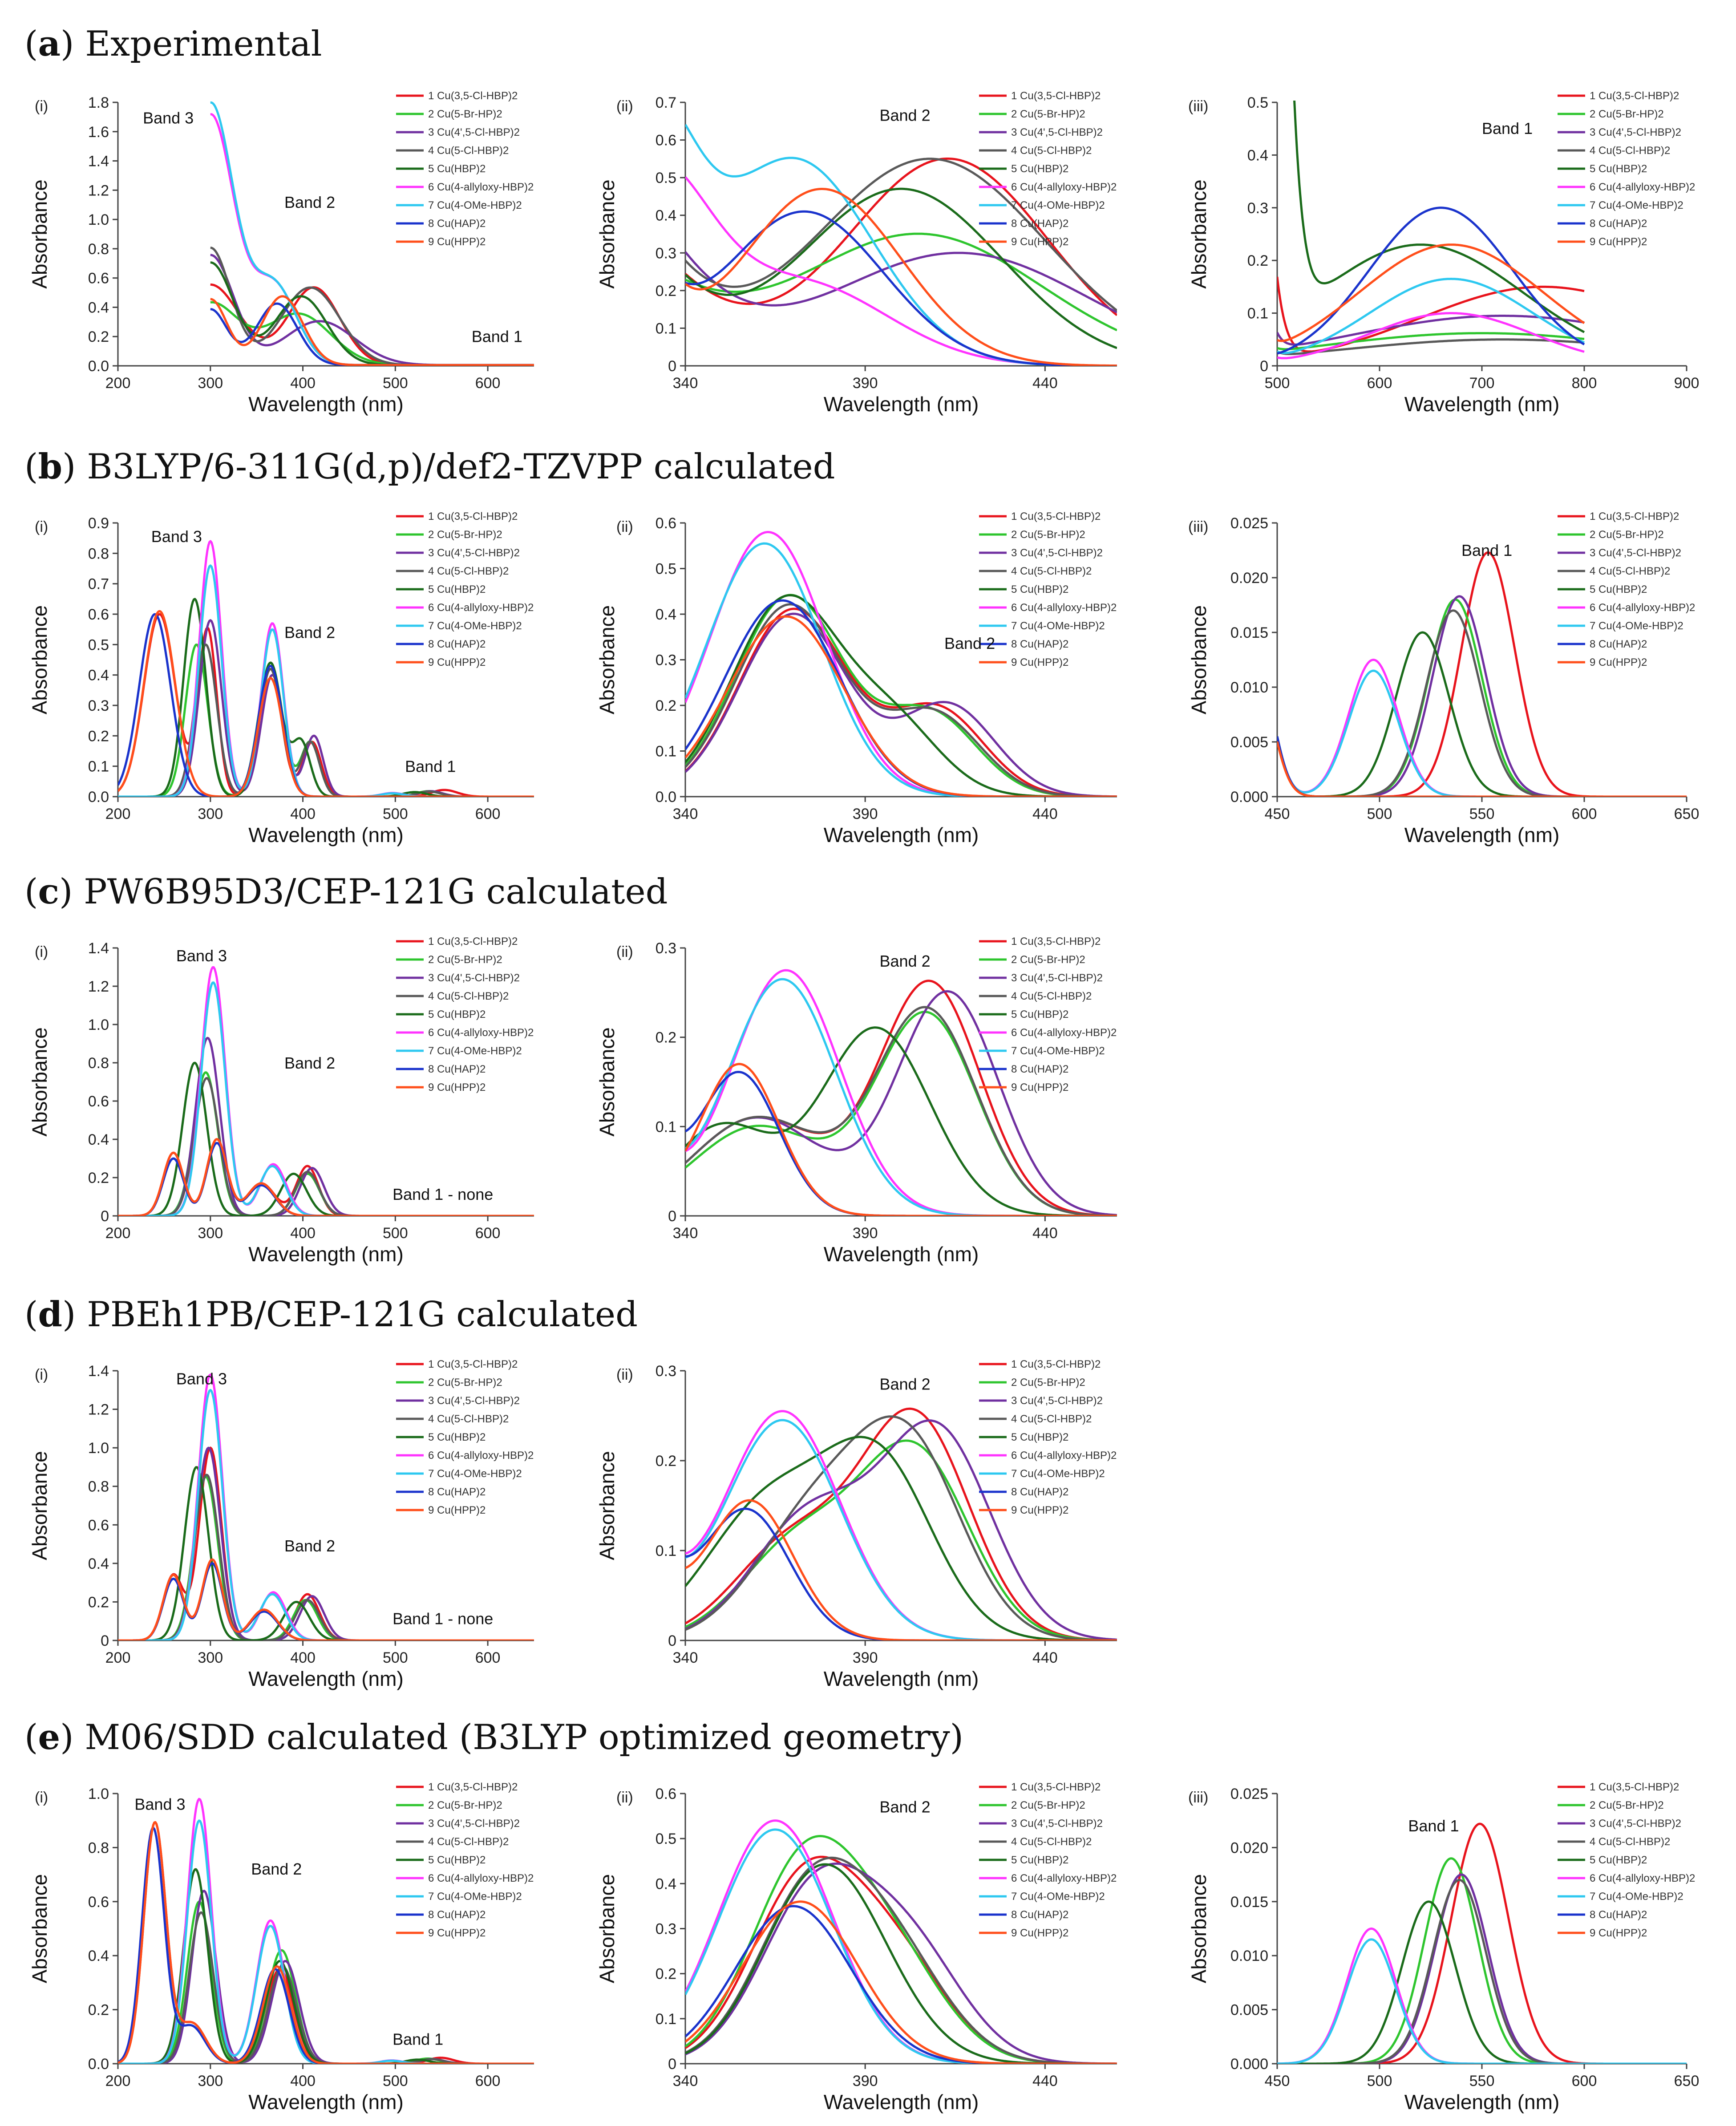  What do you see at coordinates (1249, 798) in the screenshot?
I see `y-tick-label: 0.000` at bounding box center [1249, 798].